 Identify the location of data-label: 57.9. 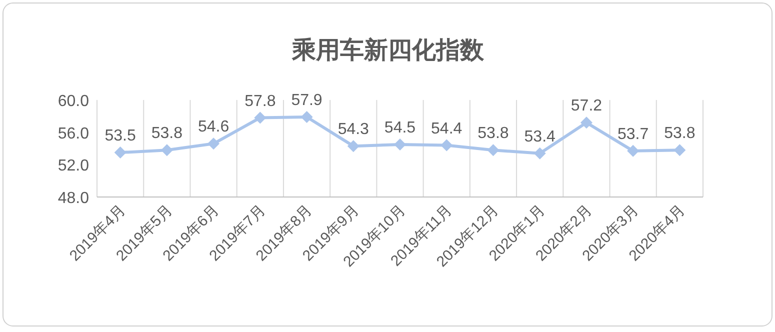
(306, 100).